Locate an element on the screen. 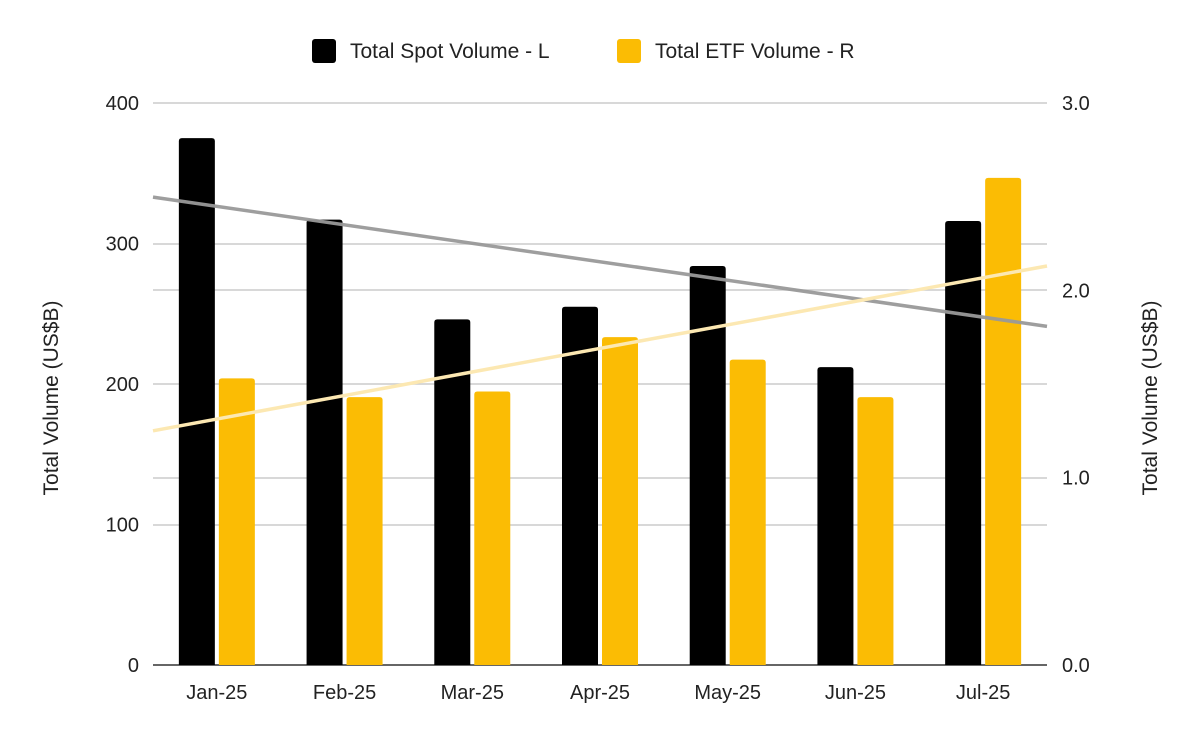  x-tick-label: Feb-25 is located at coordinates (344, 693).